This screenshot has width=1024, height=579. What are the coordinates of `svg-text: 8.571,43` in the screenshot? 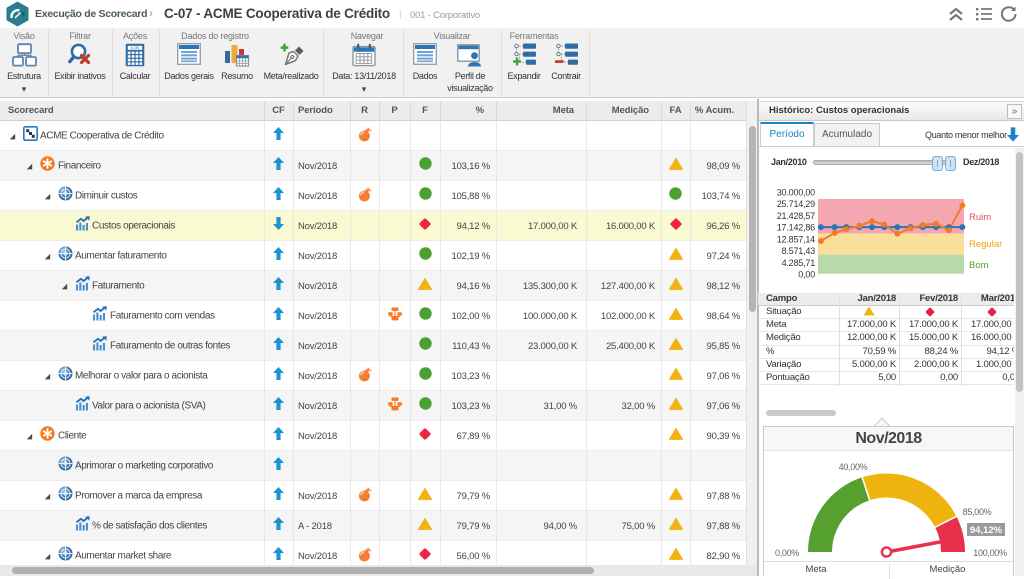 It's located at (799, 251).